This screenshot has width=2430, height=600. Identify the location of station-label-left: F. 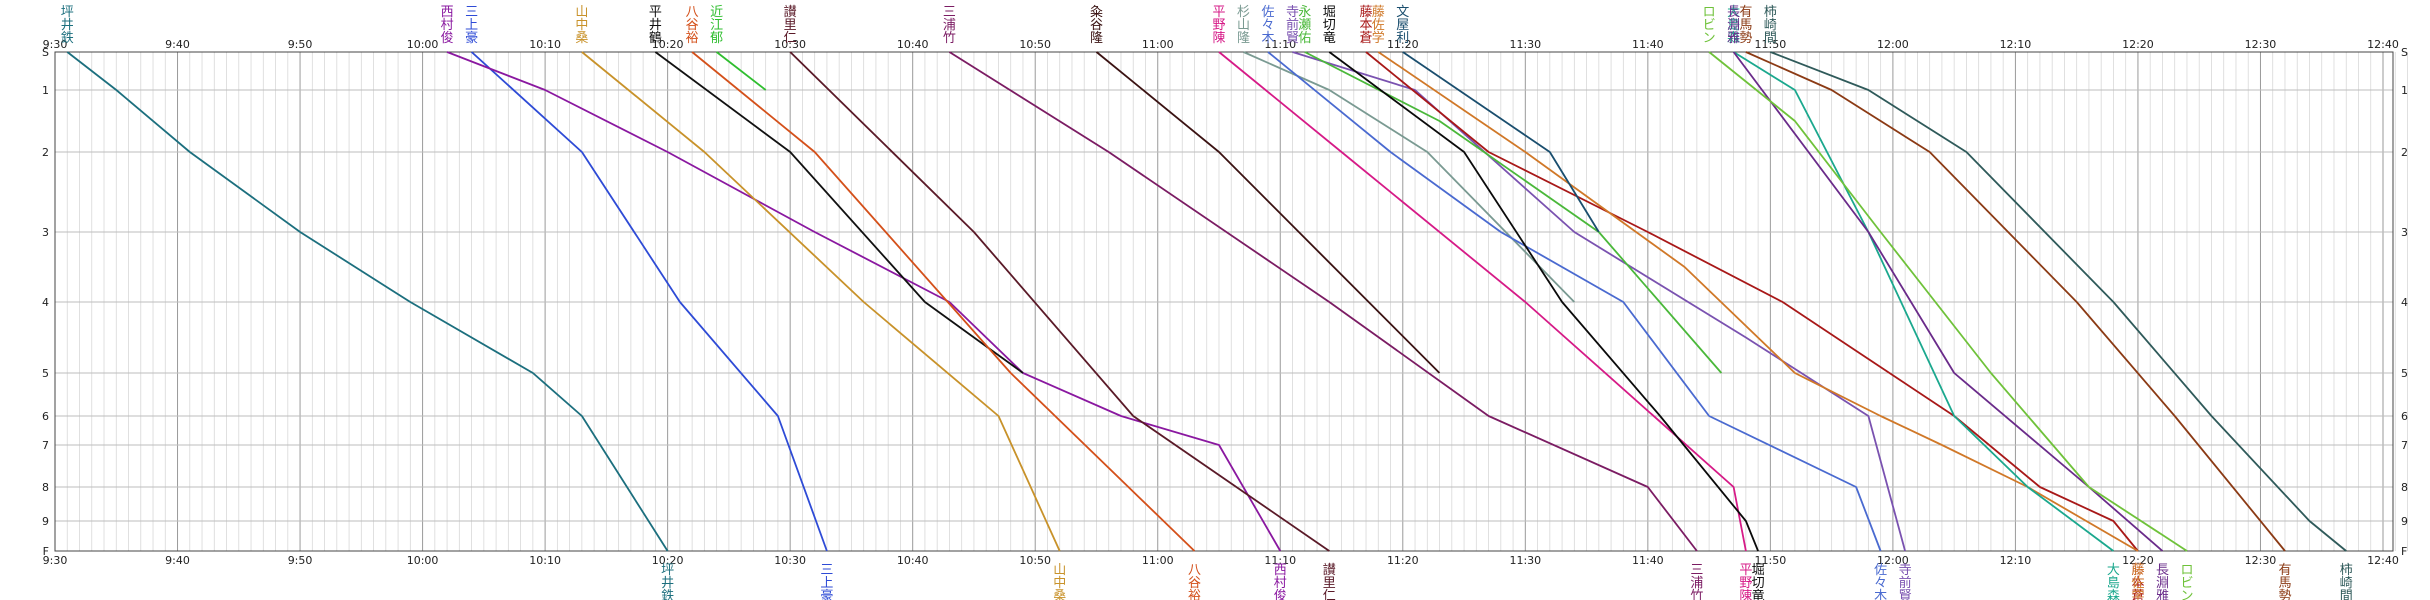
(46, 551).